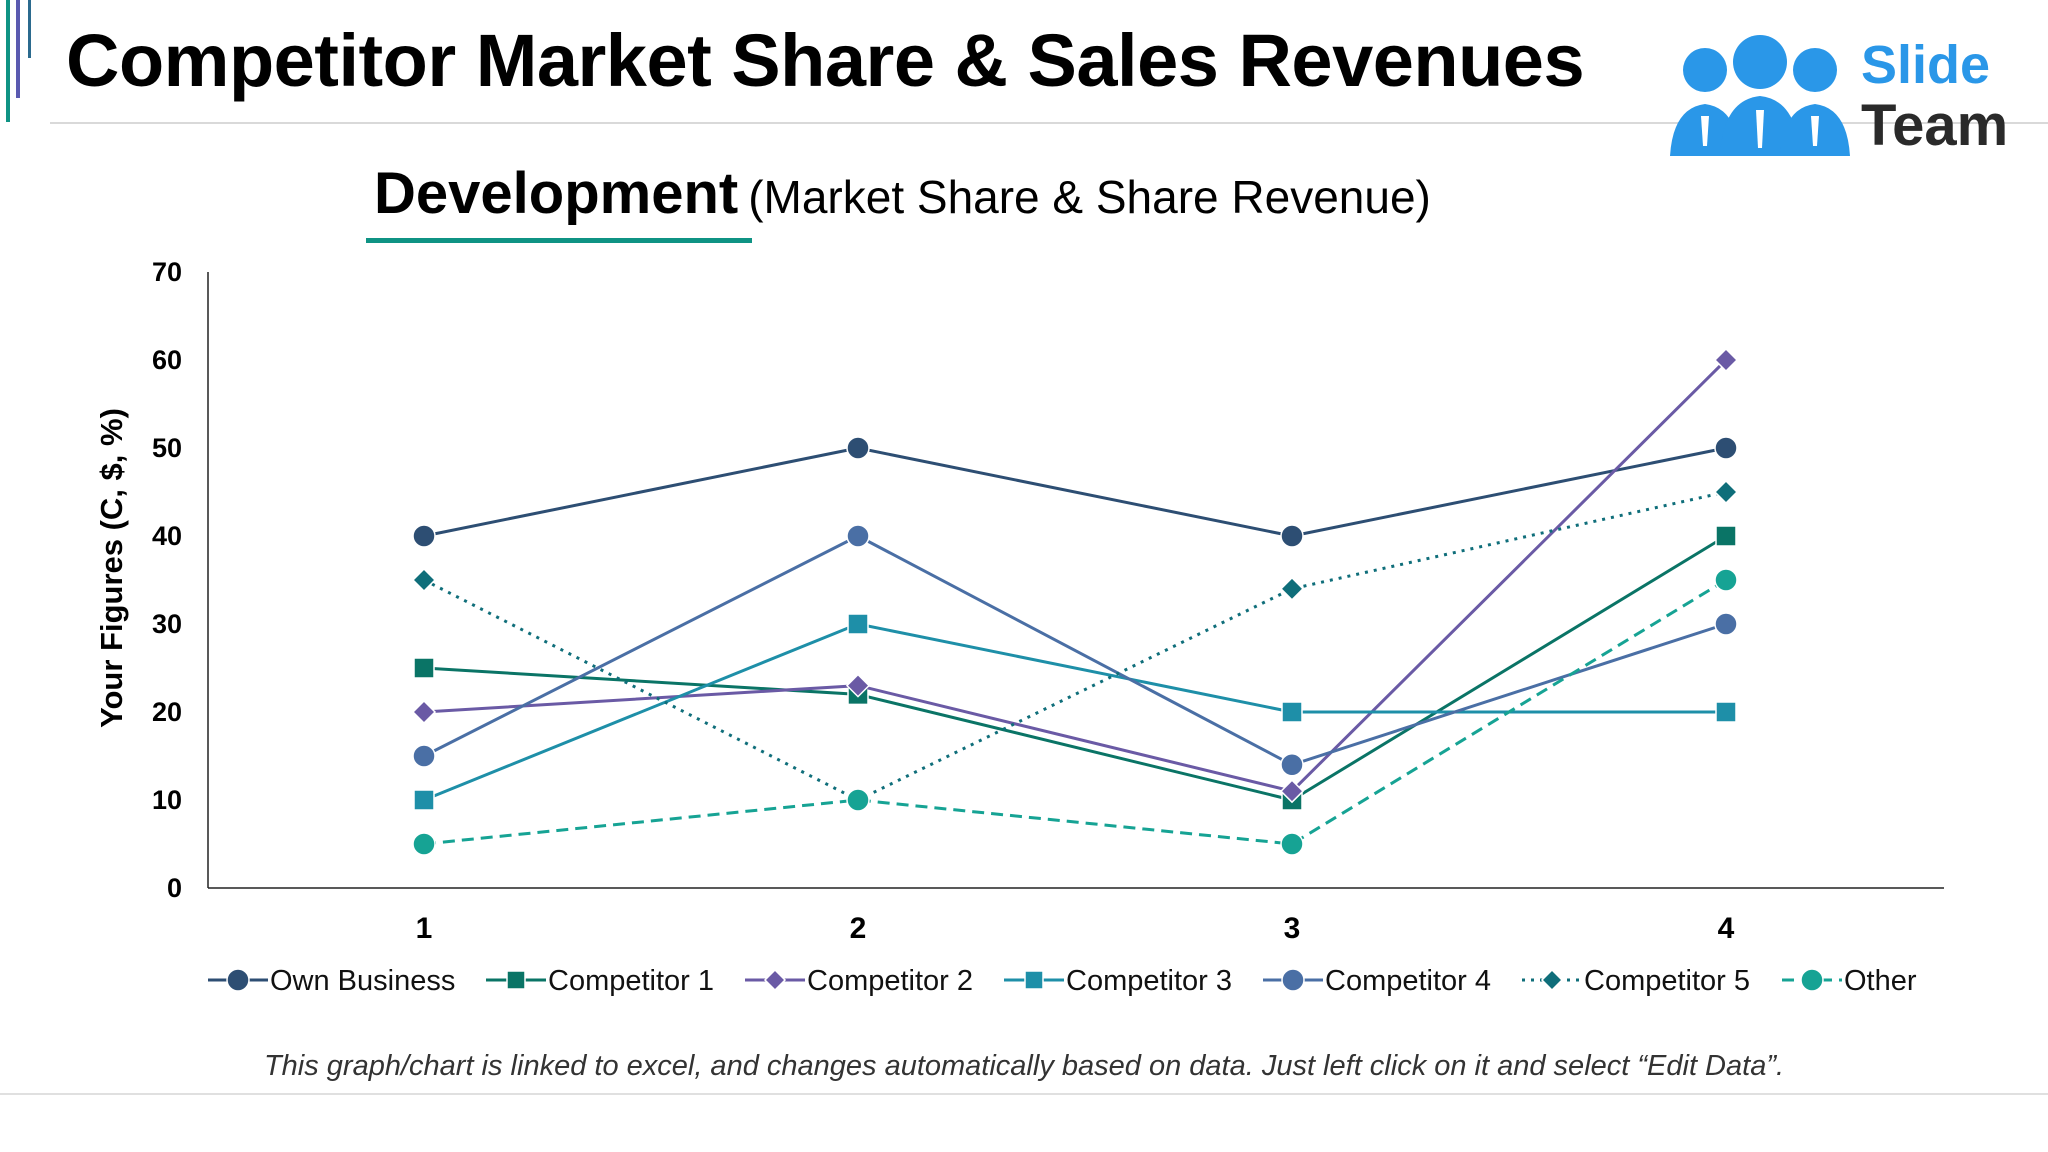  I want to click on subtitle-rest: (Market Share & Share Revenue), so click(1089, 197).